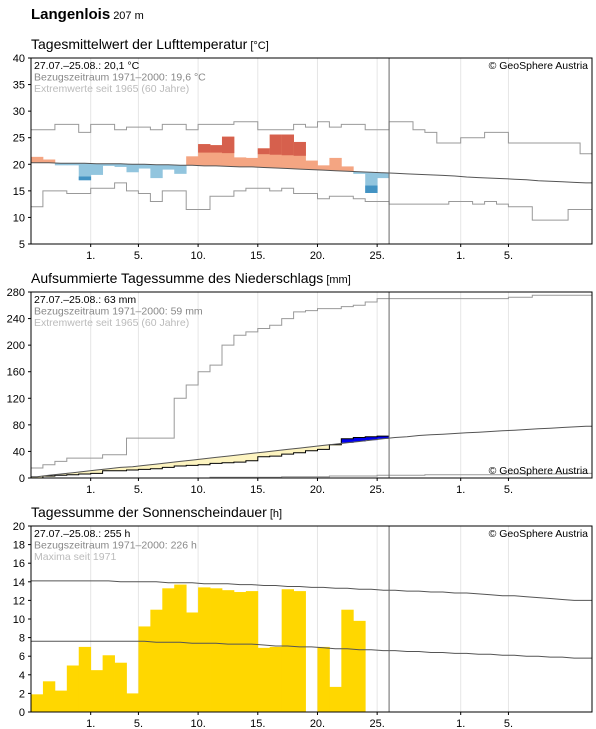  Describe the element at coordinates (82, 534) in the screenshot. I see `info-line: 27.07.–25.08.: 255 h` at that location.